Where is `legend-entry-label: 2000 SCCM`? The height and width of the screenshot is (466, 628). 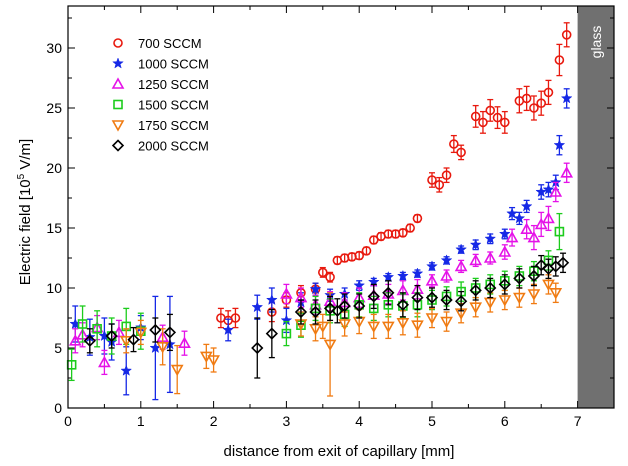 legend-entry-label: 2000 SCCM is located at coordinates (173, 146).